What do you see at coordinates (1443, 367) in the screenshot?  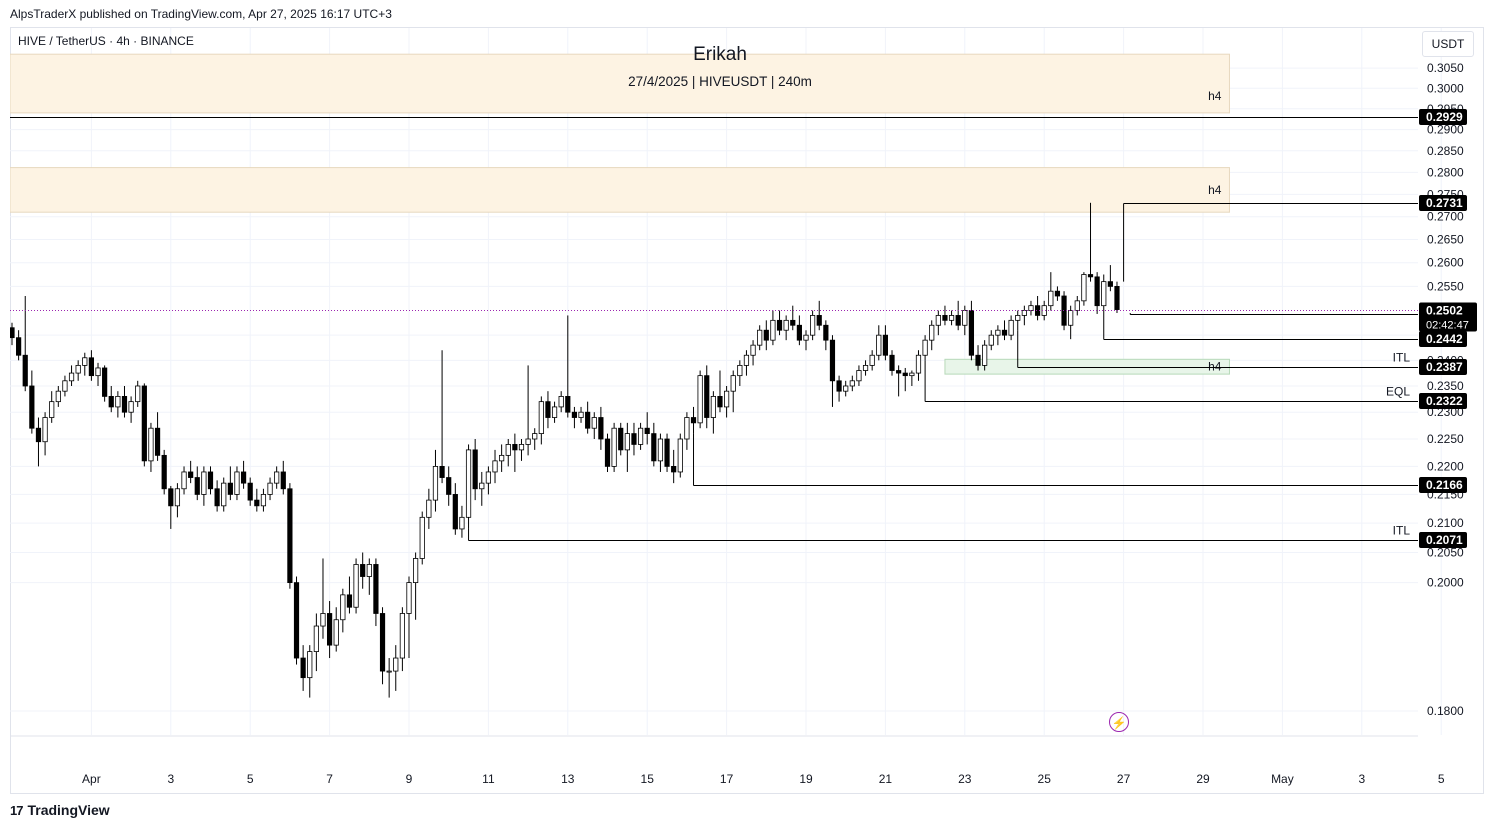 I see `level-price-tag: 0.2387` at bounding box center [1443, 367].